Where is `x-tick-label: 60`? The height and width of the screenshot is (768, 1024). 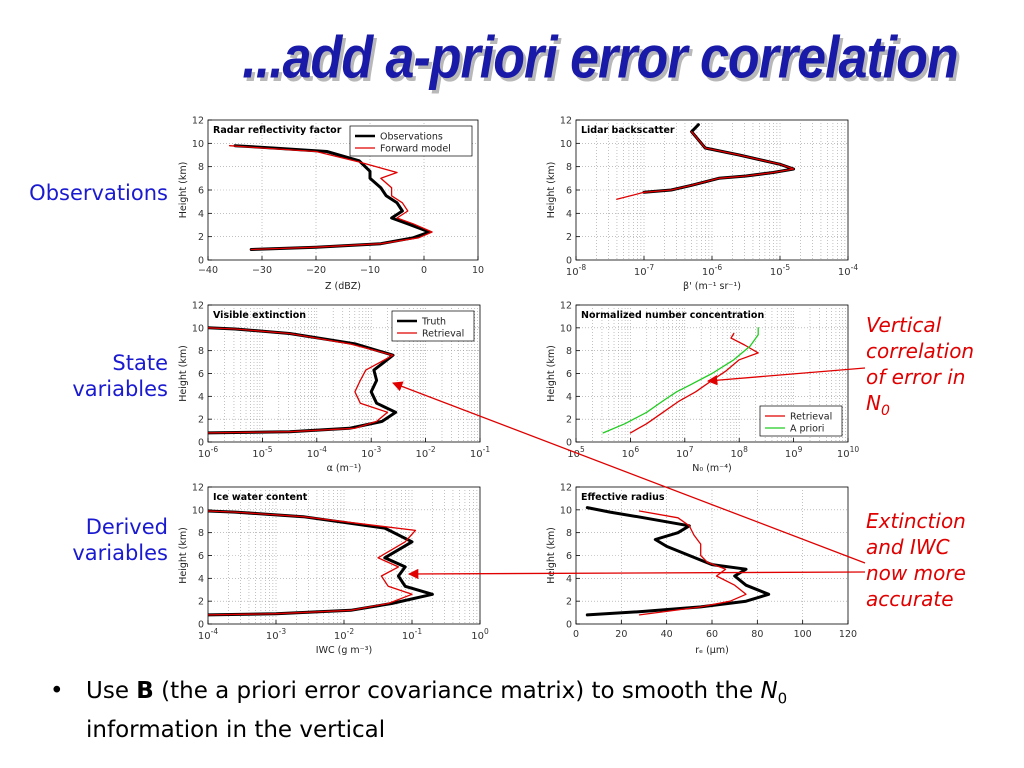
x-tick-label: 60 is located at coordinates (712, 634).